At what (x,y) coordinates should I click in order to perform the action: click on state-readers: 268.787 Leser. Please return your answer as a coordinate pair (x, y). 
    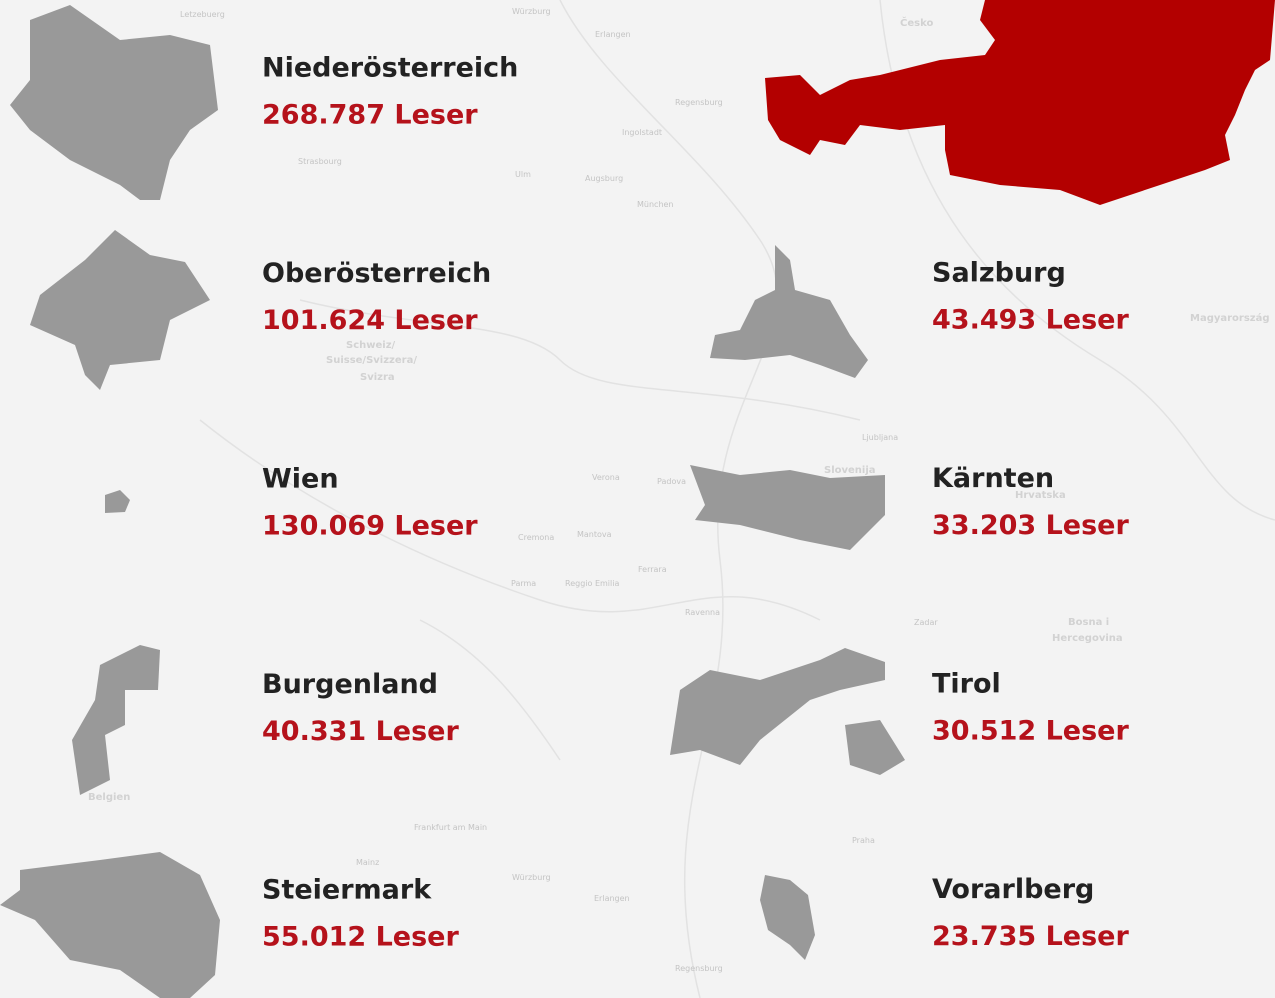
    Looking at the image, I should click on (370, 115).